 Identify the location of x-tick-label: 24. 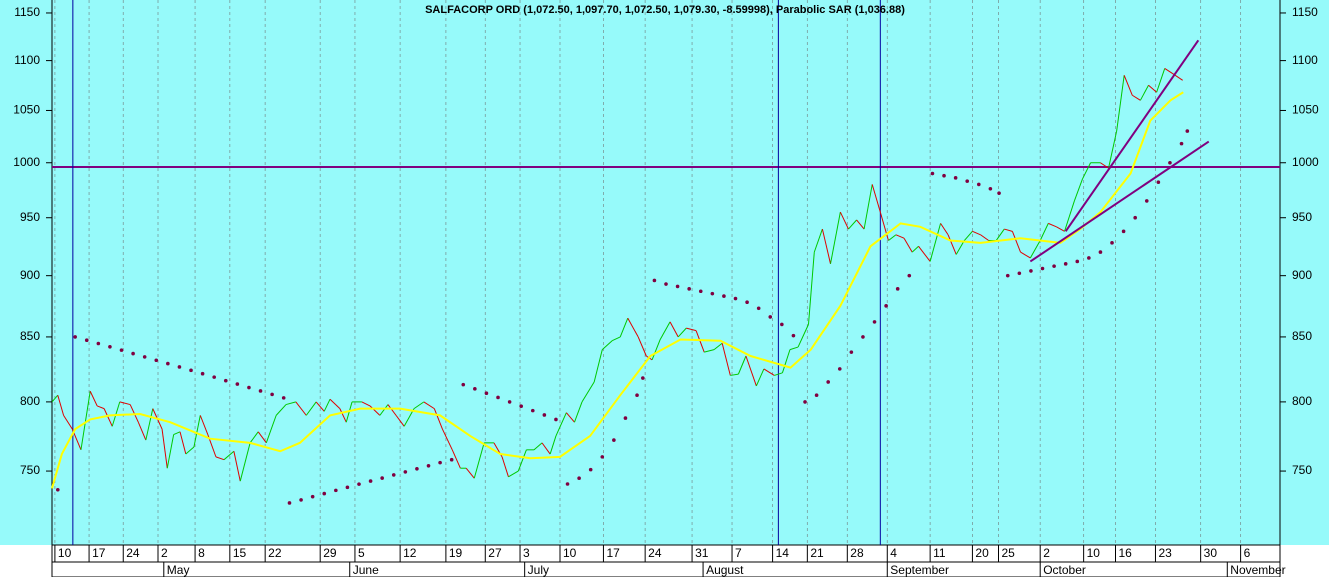
(655, 553).